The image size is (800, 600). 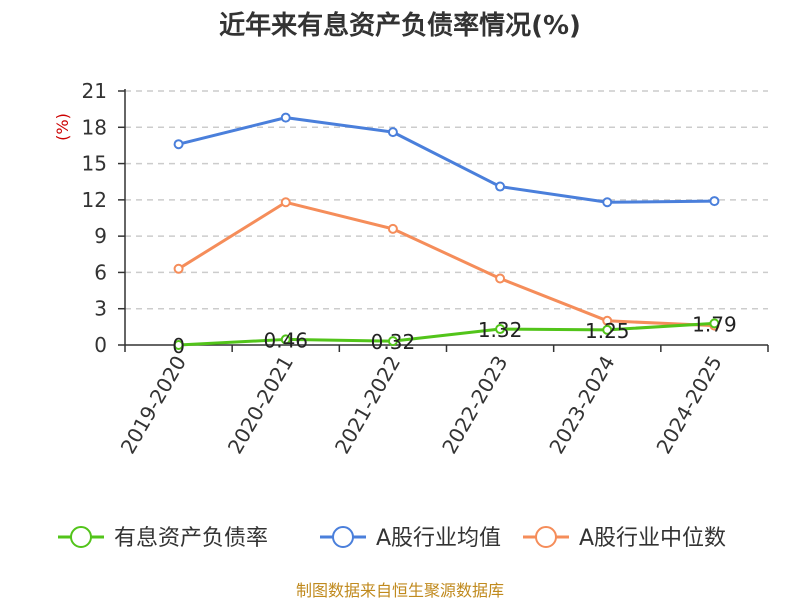 I want to click on data-label: 0.32, so click(x=393, y=342).